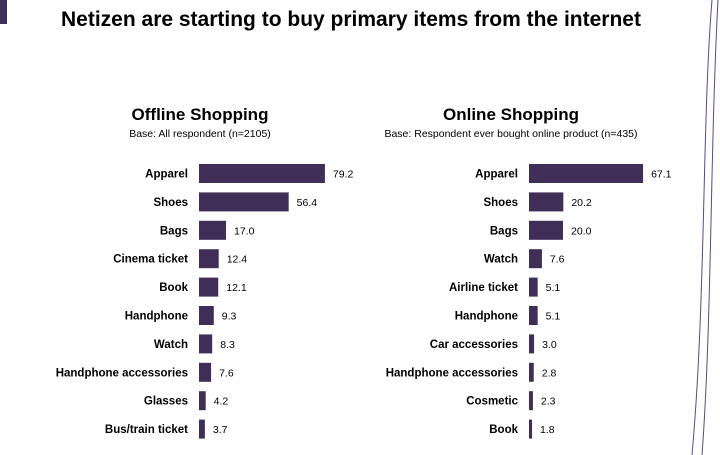 This screenshot has width=720, height=455. What do you see at coordinates (122, 373) in the screenshot?
I see `offline-category-label: Handphone accessories` at bounding box center [122, 373].